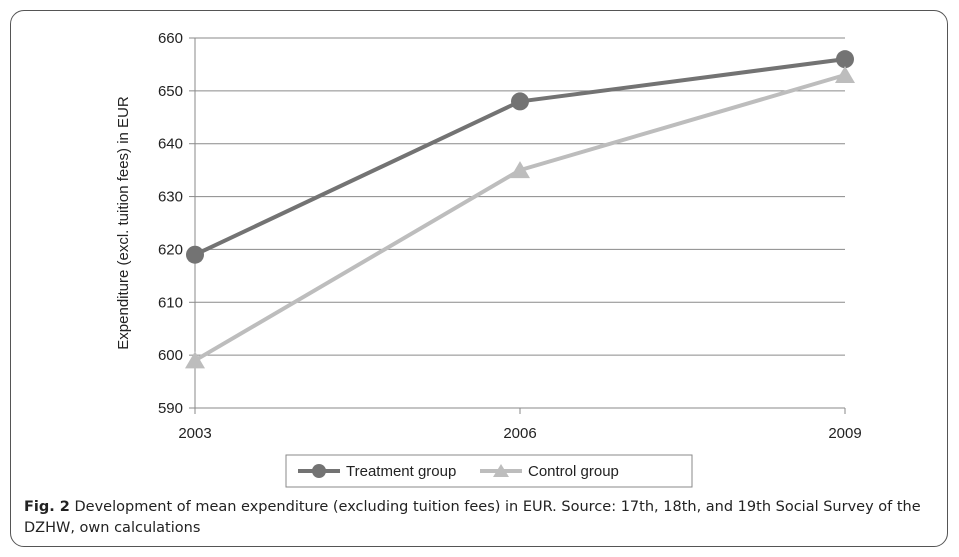 The width and height of the screenshot is (959, 557). I want to click on legend: Treatment group Control group, so click(489, 471).